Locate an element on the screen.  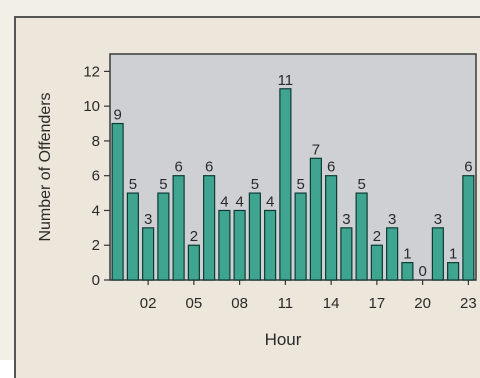
y-tick-label: 6 is located at coordinates (96, 176).